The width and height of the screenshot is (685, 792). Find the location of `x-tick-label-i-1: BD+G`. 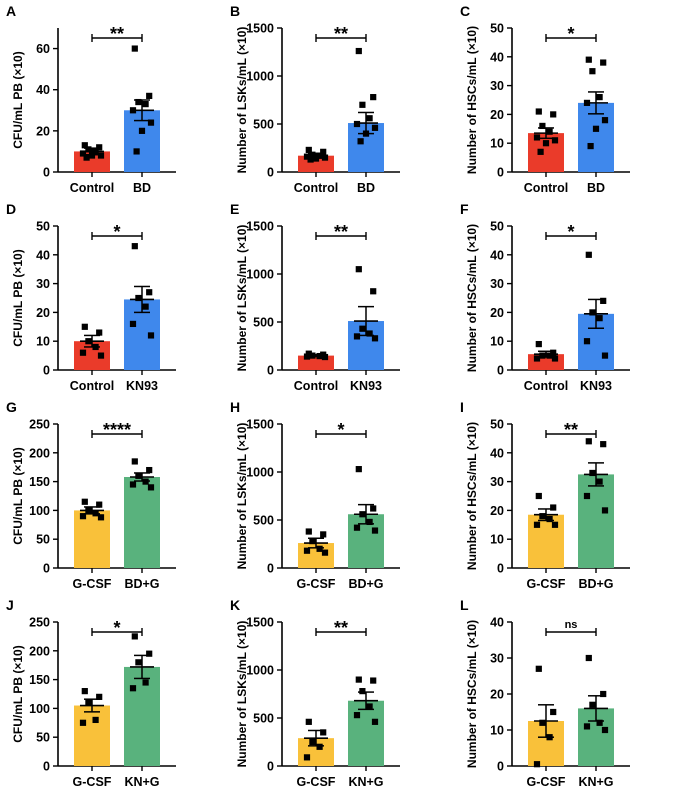

x-tick-label-i-1: BD+G is located at coordinates (595, 584).